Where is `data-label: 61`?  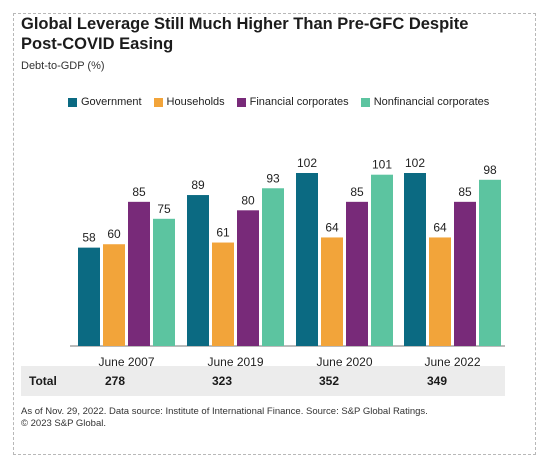 data-label: 61 is located at coordinates (223, 233).